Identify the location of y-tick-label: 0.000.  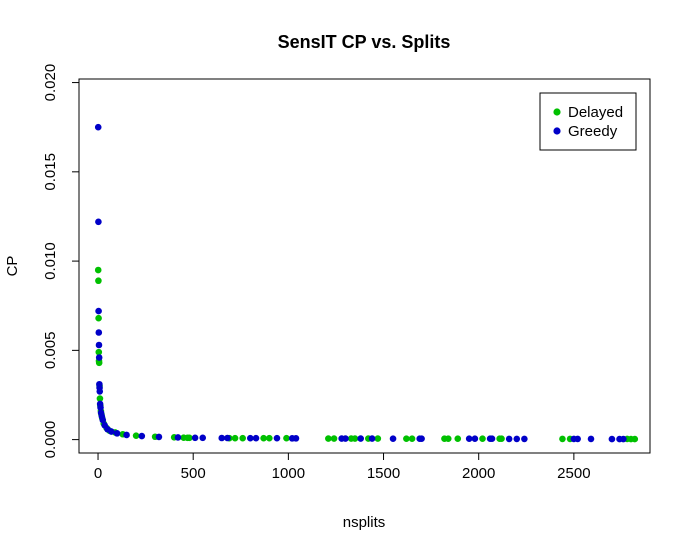
(50, 440).